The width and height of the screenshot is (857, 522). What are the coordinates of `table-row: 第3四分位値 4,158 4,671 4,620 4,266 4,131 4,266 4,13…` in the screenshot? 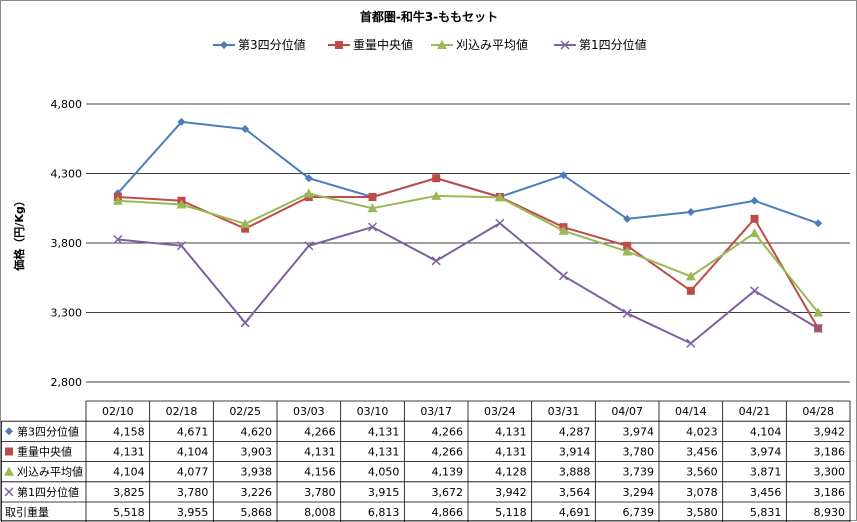 It's located at (425, 431).